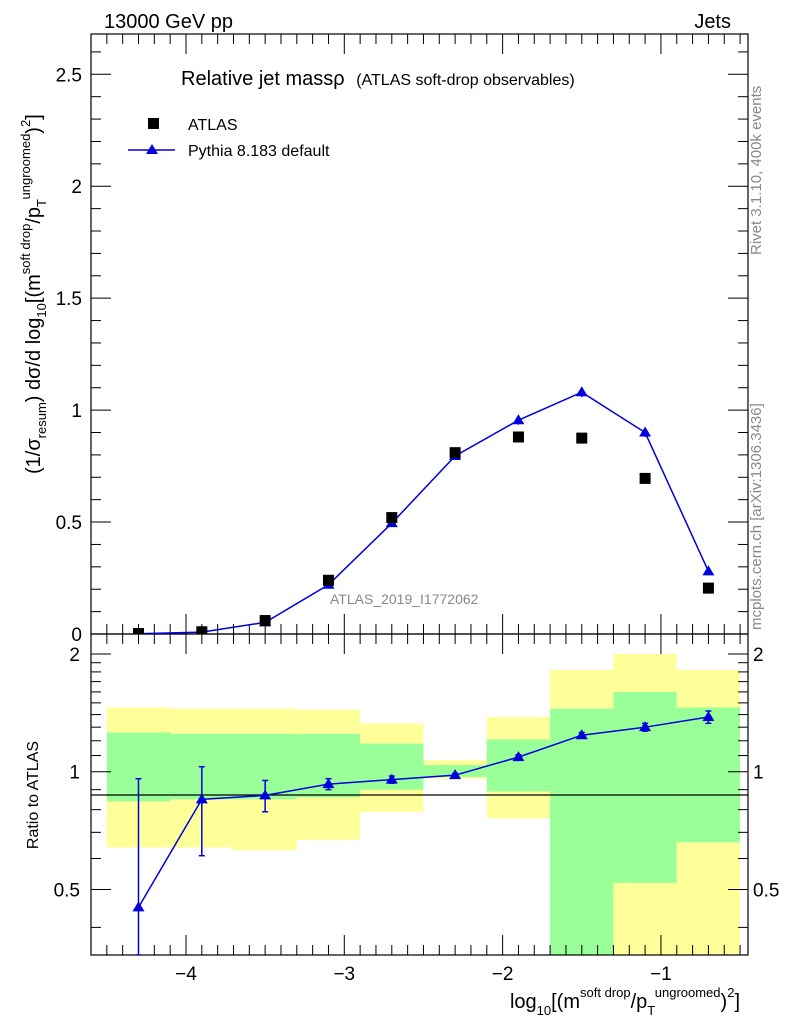 Image resolution: width=786 pixels, height=1024 pixels. Describe the element at coordinates (756, 170) in the screenshot. I see `rivet-version-label: Rivet 3.1.10, 400k events` at that location.